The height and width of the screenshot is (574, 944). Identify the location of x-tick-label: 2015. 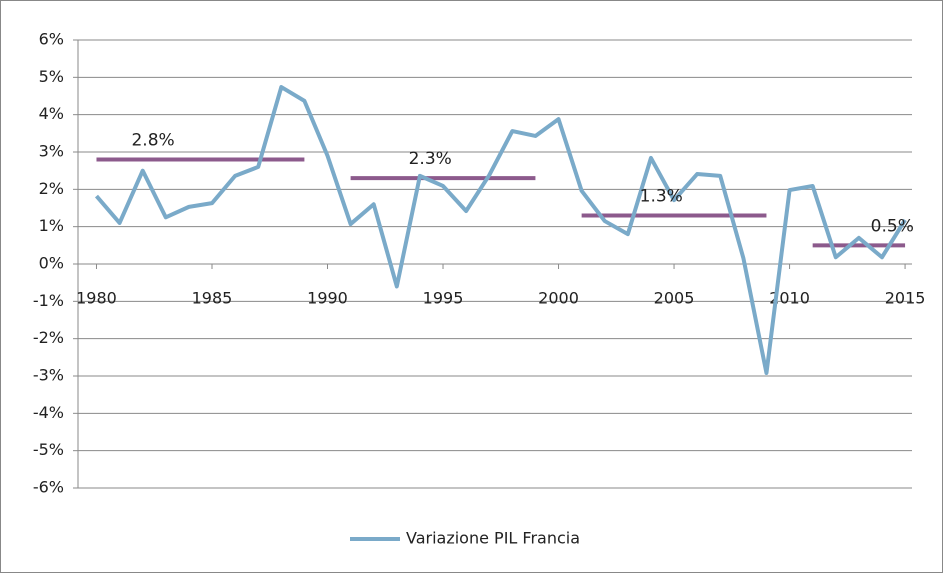
(905, 298).